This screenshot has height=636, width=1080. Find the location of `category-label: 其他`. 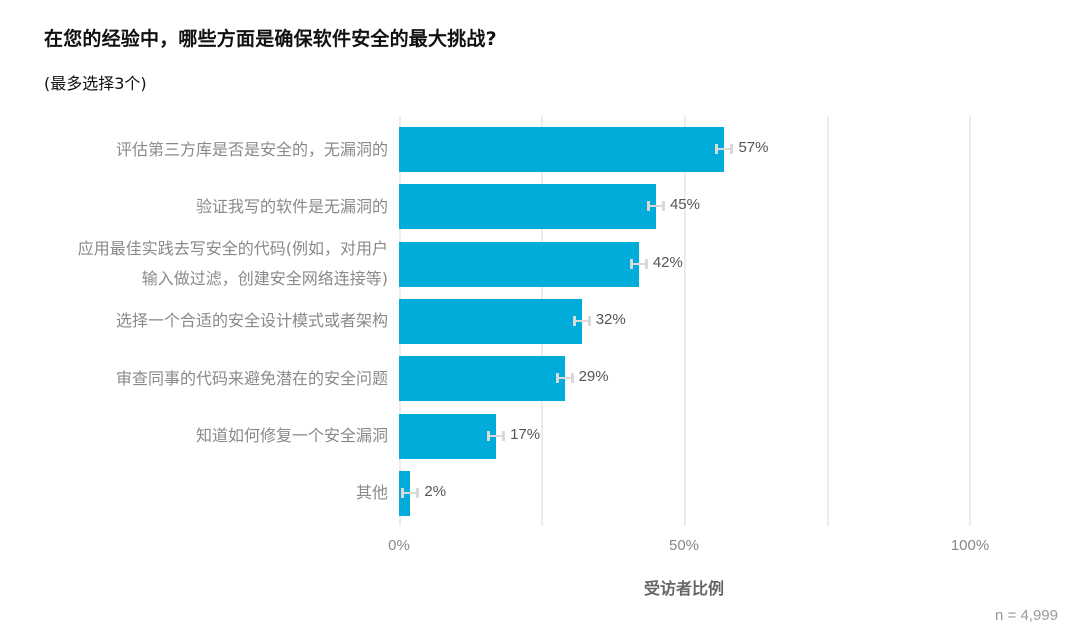

category-label: 其他 is located at coordinates (372, 493).